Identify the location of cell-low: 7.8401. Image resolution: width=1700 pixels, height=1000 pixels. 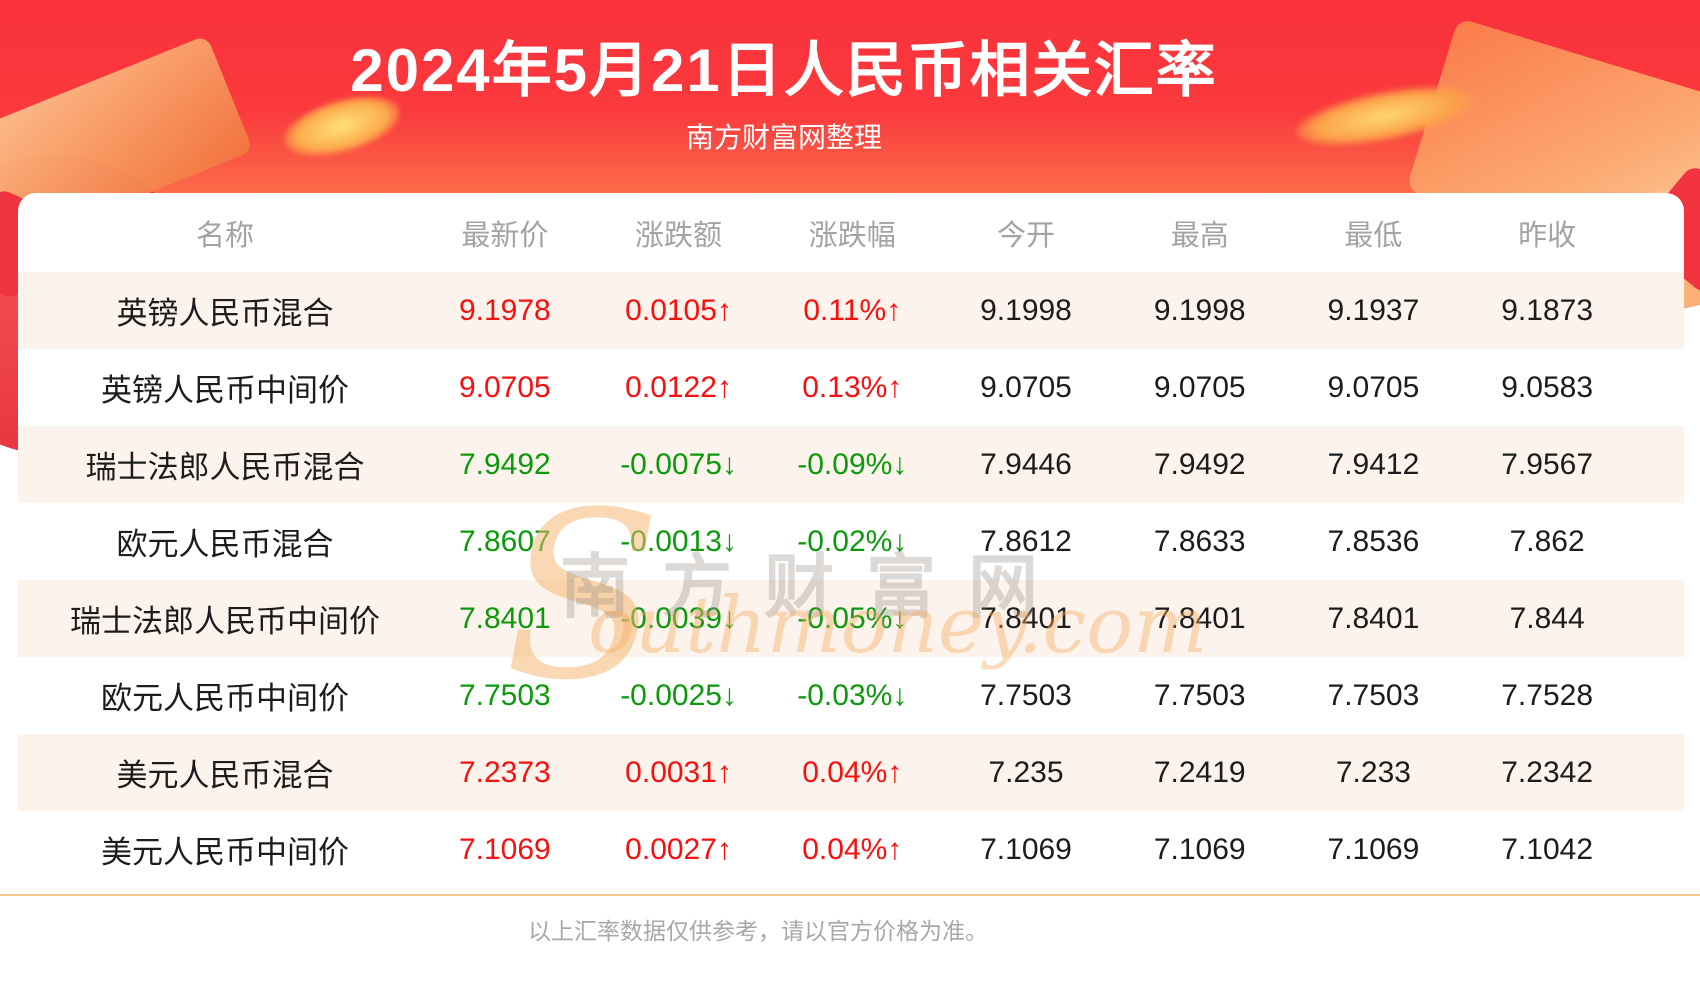
(1373, 618).